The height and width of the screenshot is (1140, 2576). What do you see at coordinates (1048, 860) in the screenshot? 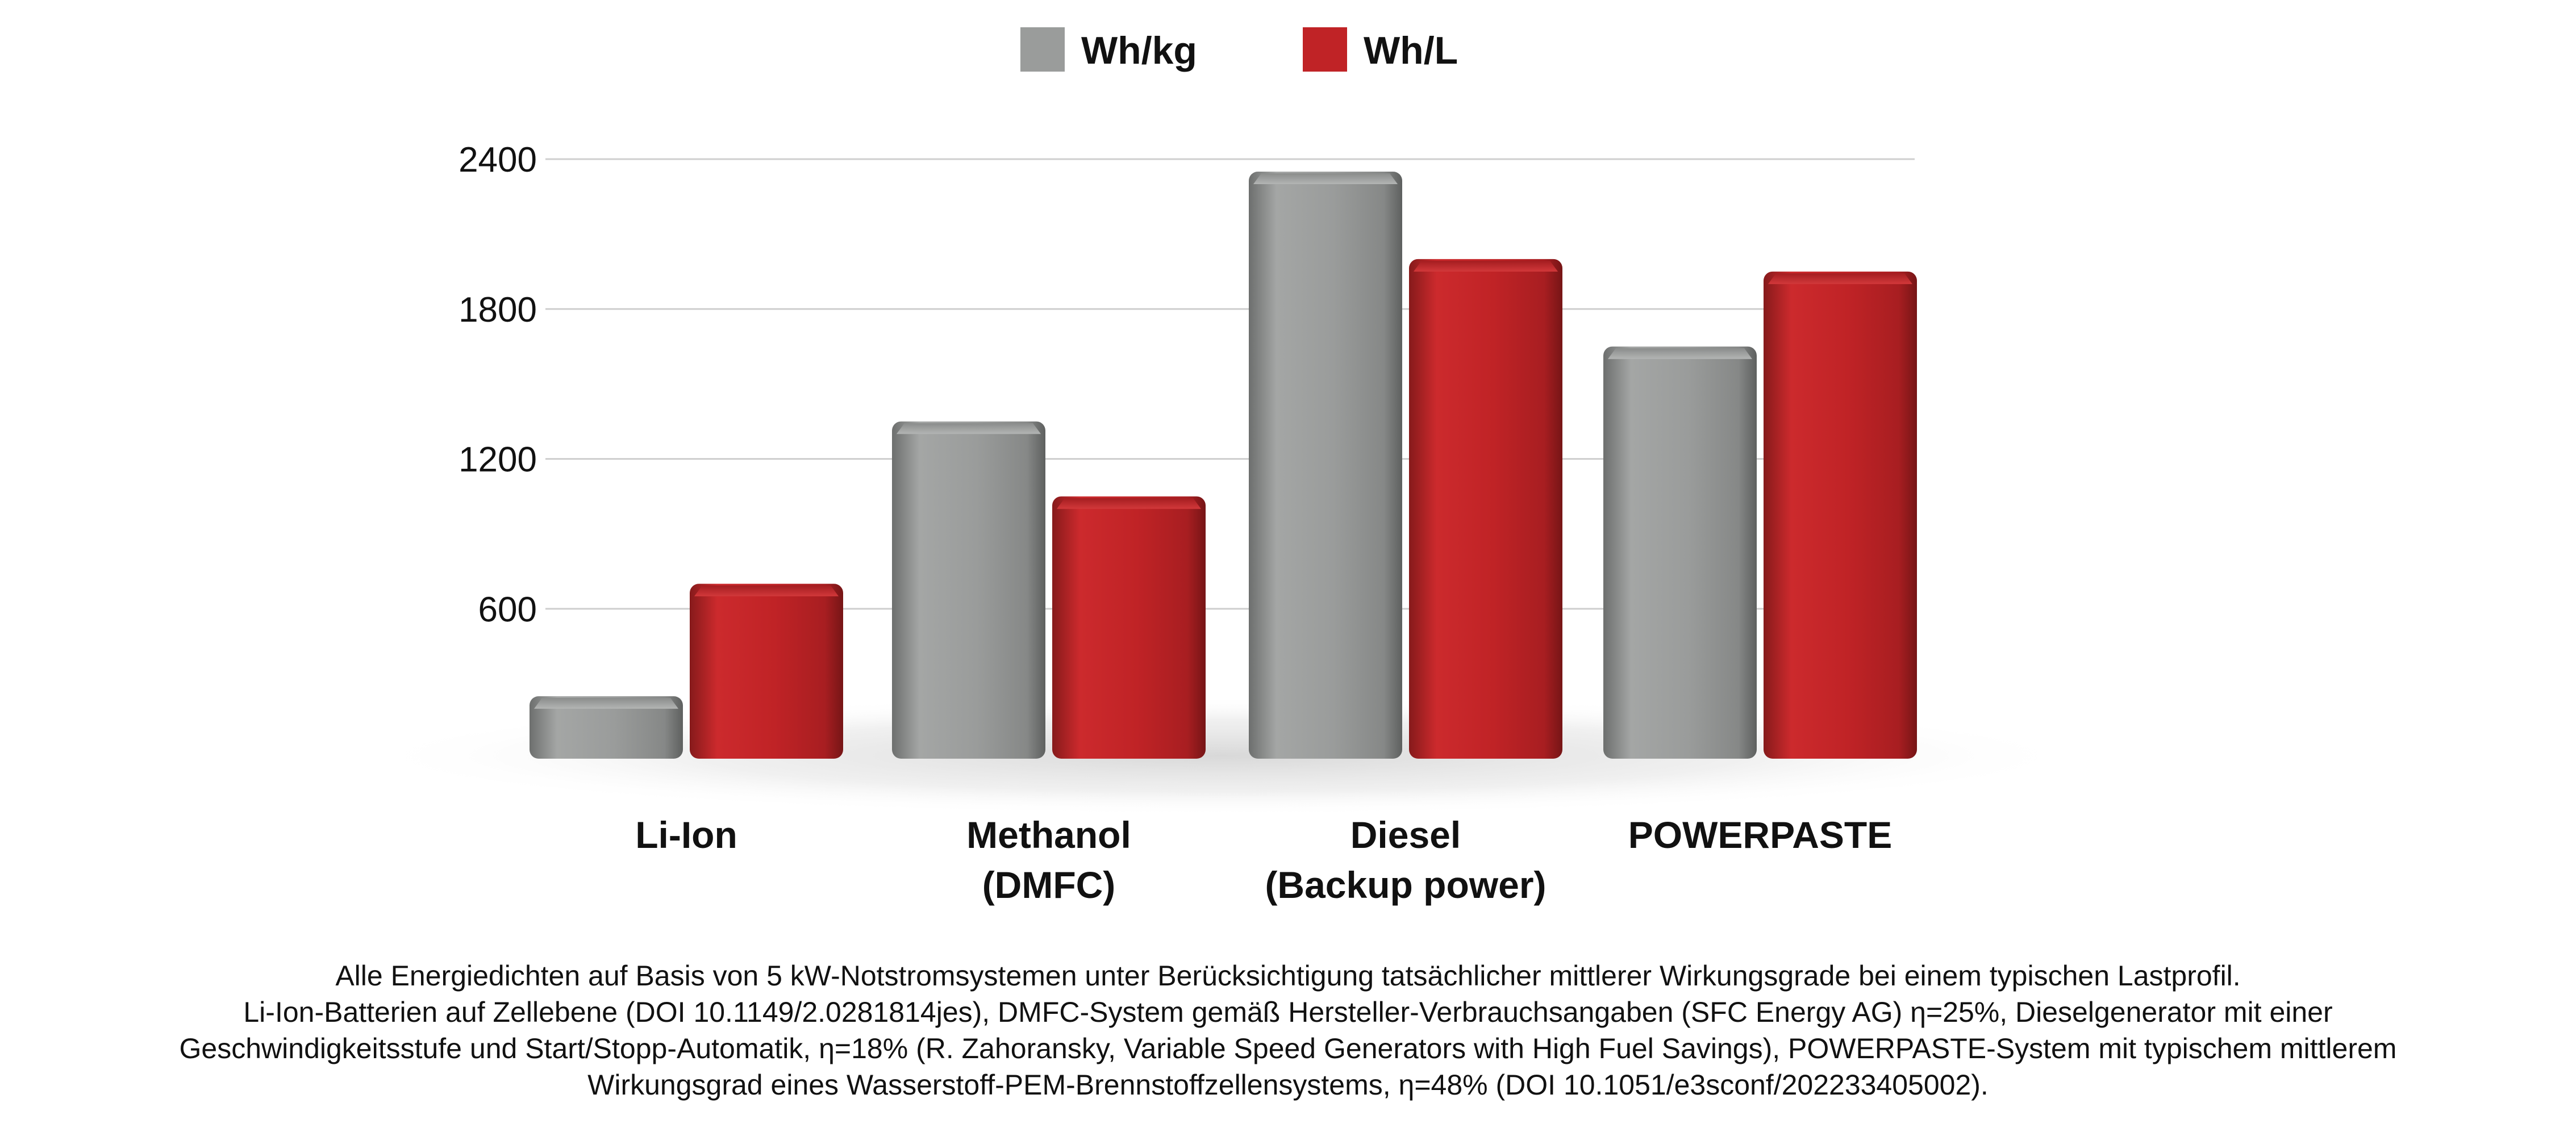
I see `x-tick-label: Methanol (DMFC)` at bounding box center [1048, 860].